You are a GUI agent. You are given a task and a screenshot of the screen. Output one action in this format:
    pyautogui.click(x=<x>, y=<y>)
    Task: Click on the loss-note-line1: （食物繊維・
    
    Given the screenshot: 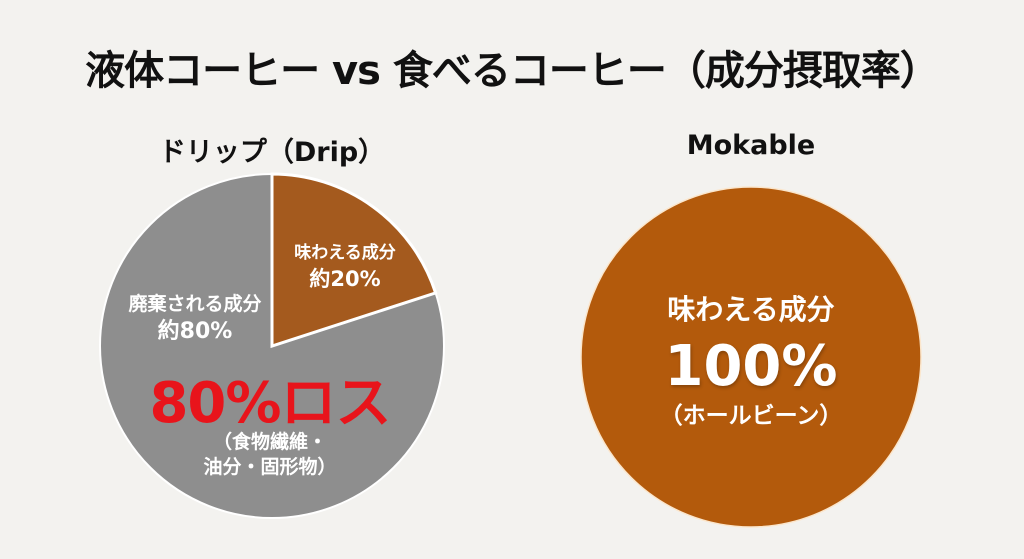 What is the action you would take?
    pyautogui.click(x=269, y=442)
    